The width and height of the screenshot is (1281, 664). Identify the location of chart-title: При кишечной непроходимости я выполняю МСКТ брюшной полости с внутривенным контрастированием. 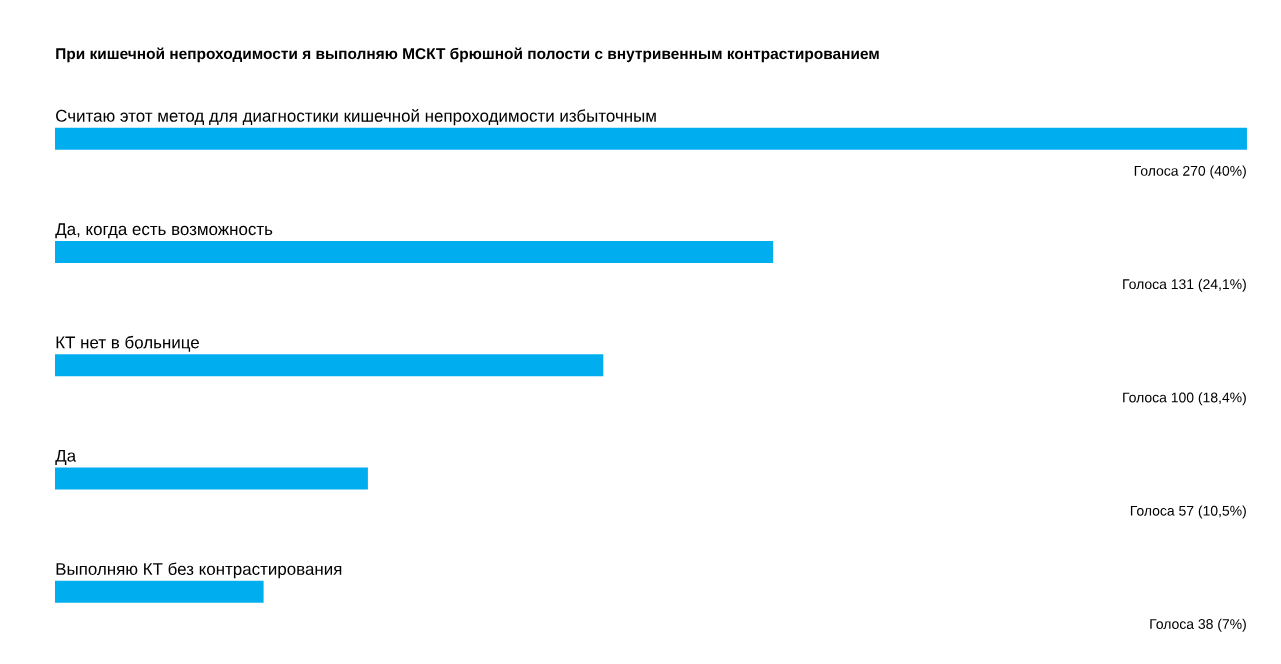
(467, 55).